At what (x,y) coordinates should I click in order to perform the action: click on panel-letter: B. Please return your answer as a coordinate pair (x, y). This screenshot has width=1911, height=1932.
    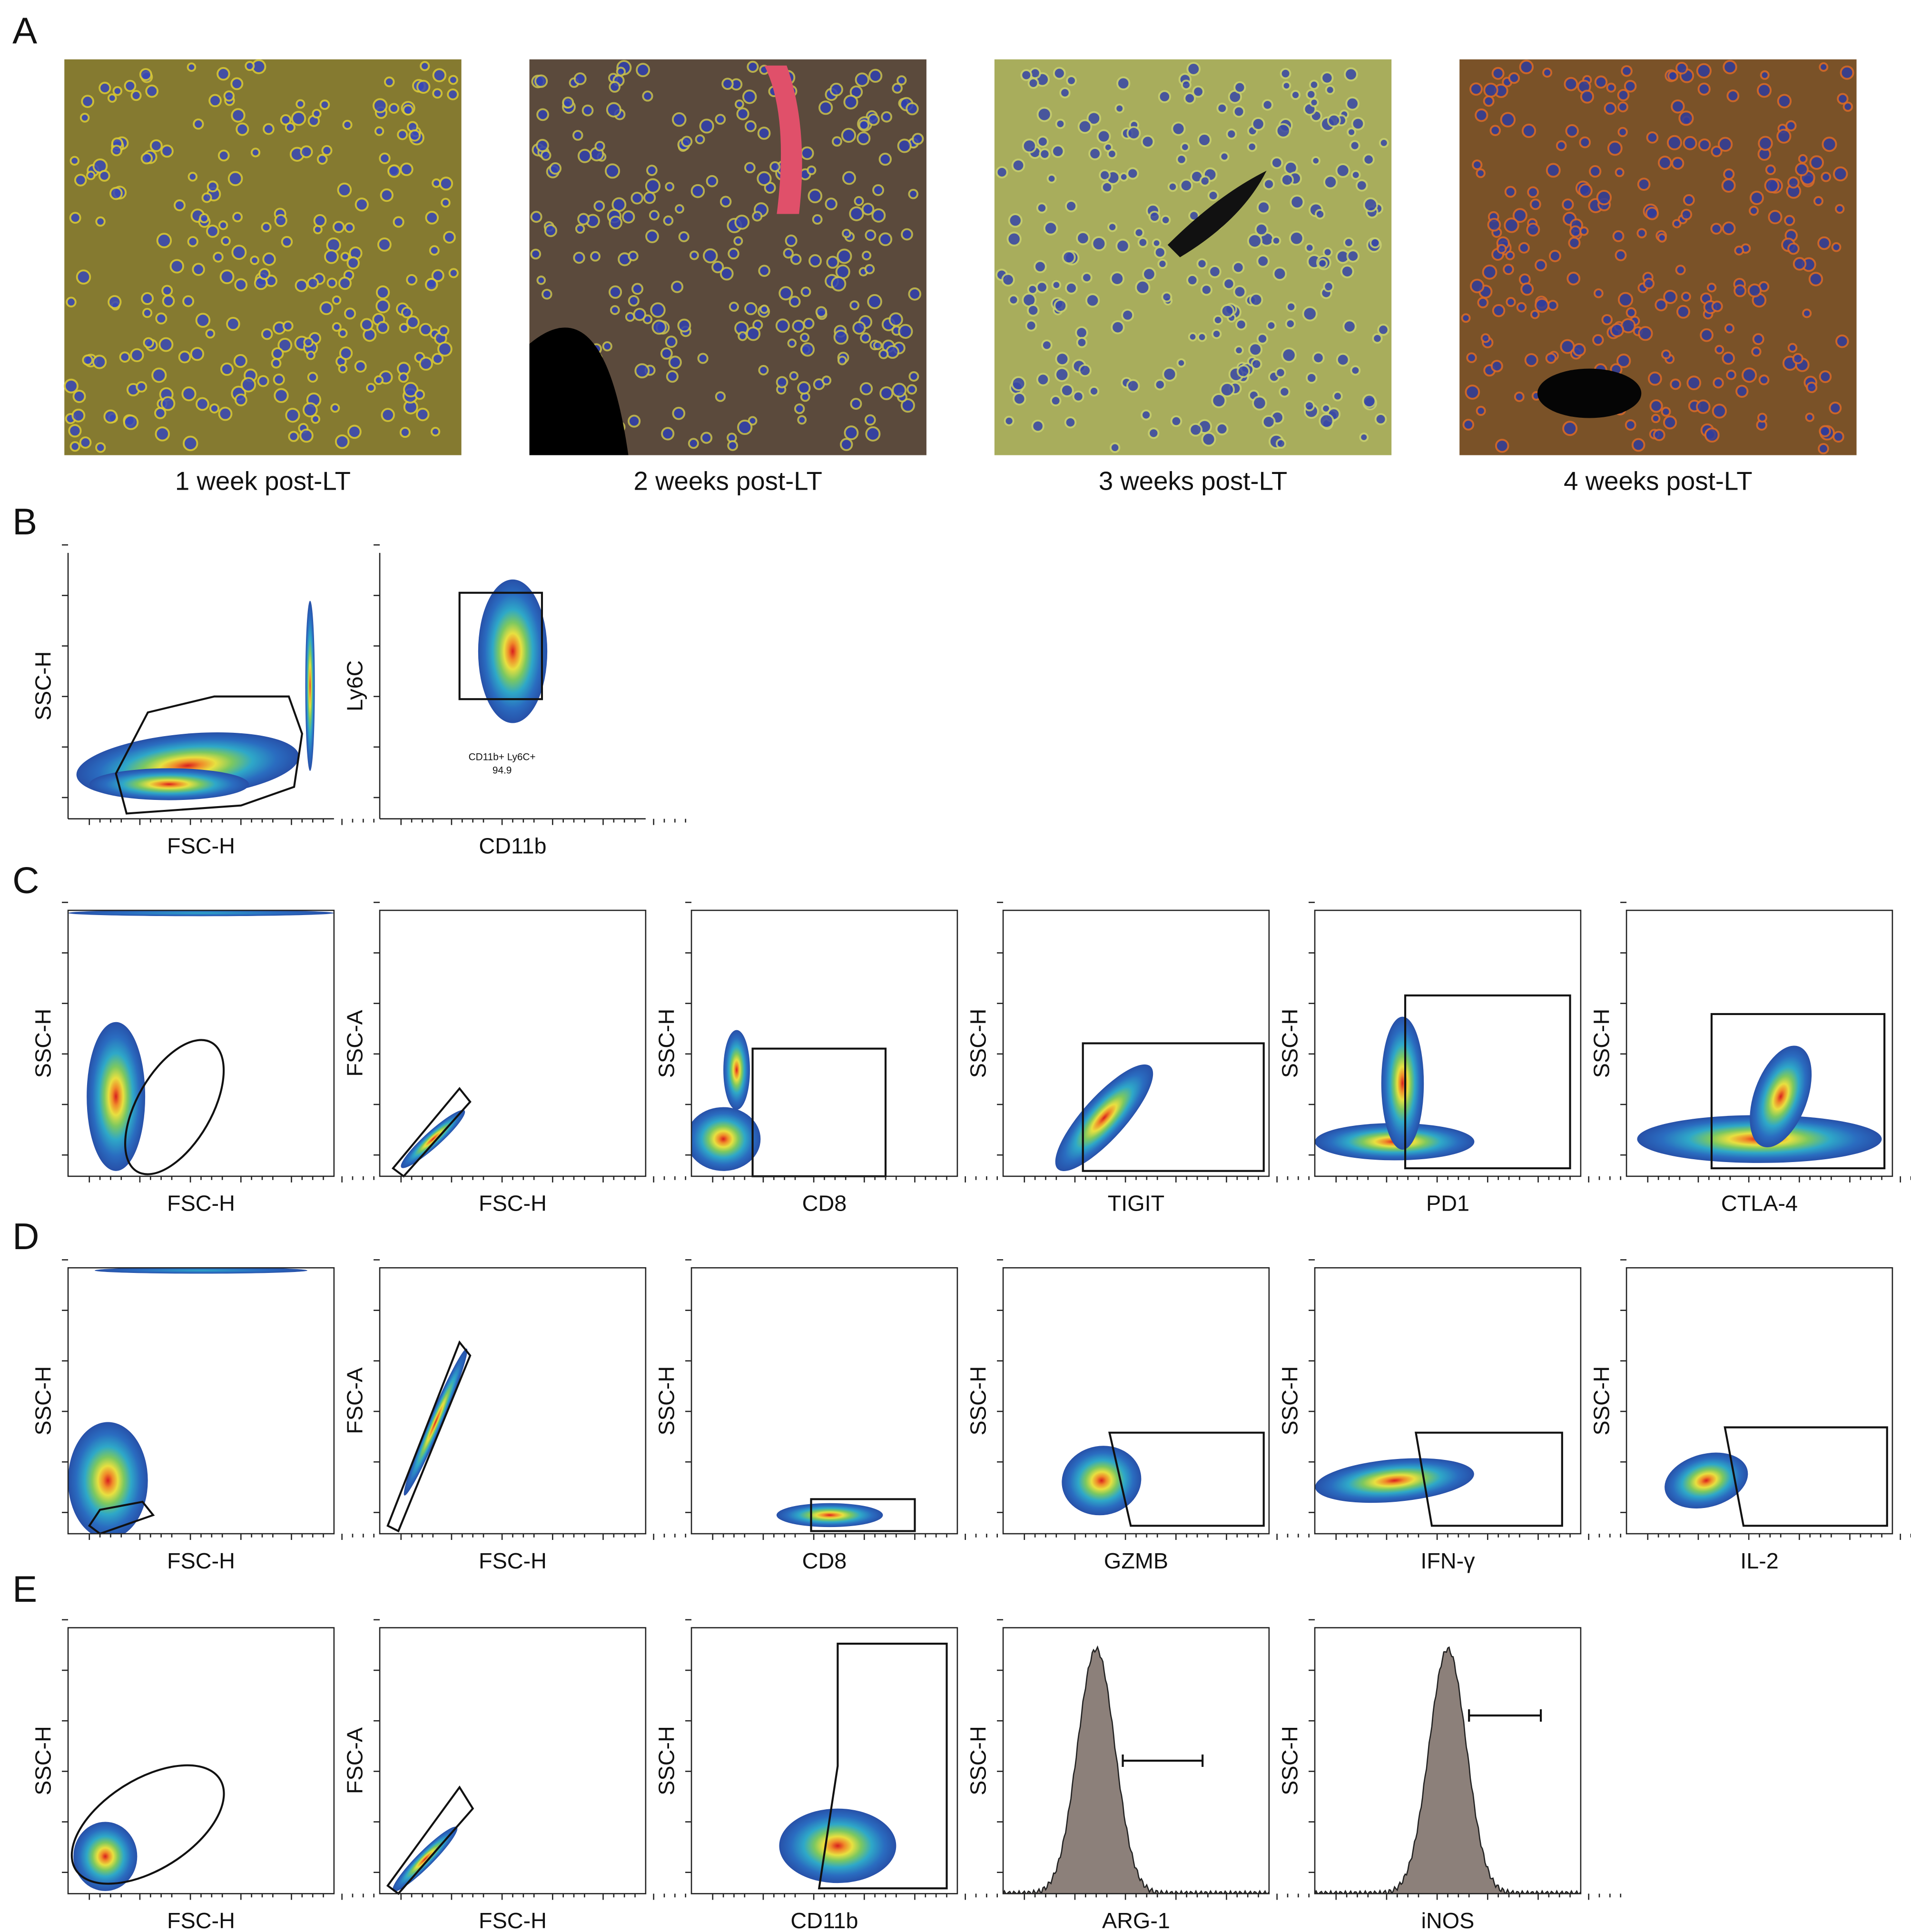
    Looking at the image, I should click on (25, 521).